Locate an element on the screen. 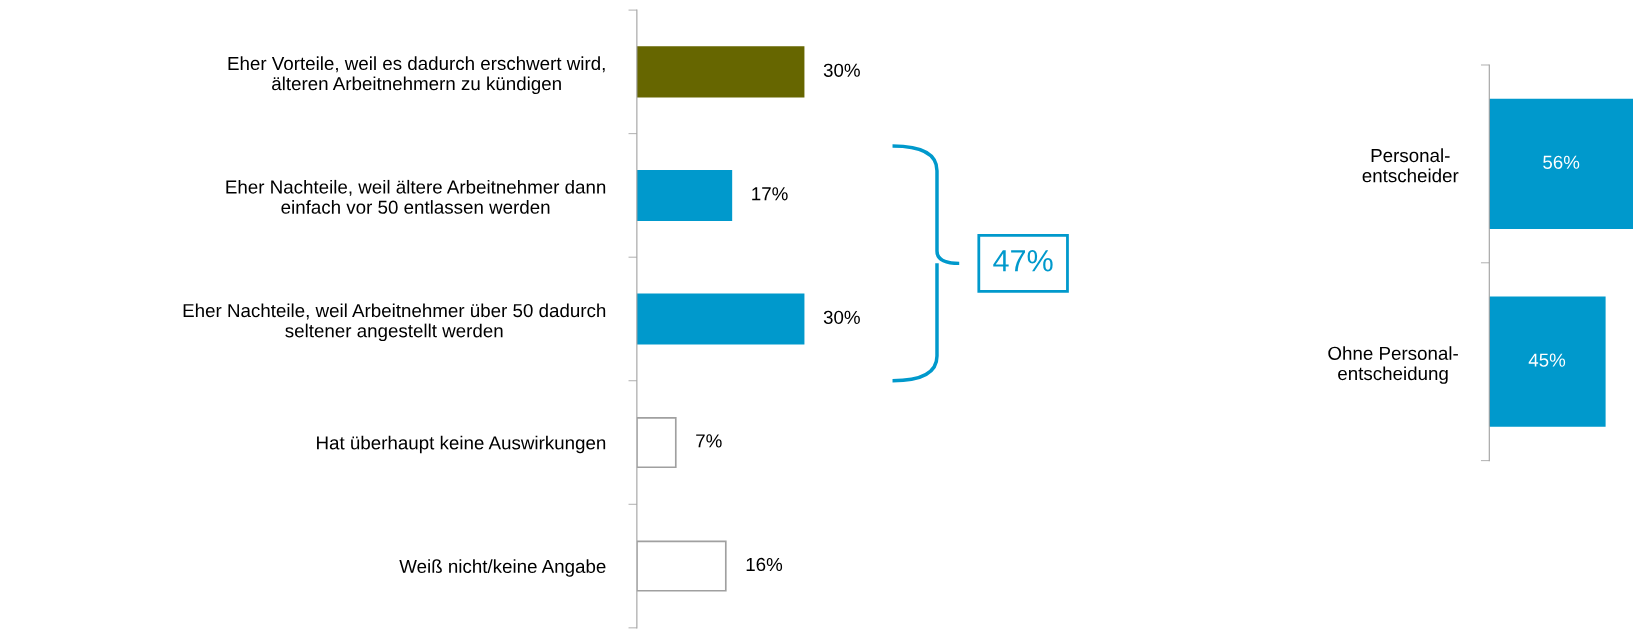 The width and height of the screenshot is (1633, 631). data-label: 7% is located at coordinates (709, 441).